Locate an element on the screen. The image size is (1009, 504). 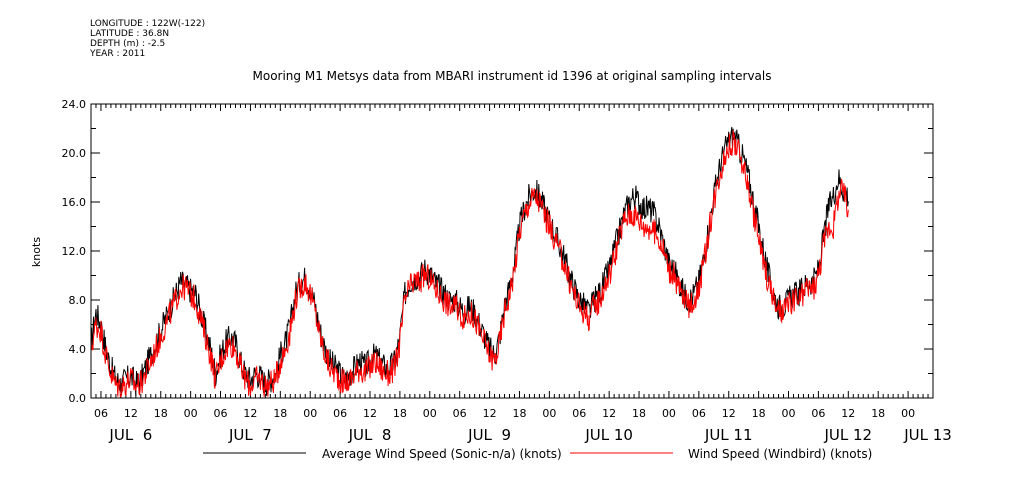
y-tick-label: 16.0 is located at coordinates (74, 202).